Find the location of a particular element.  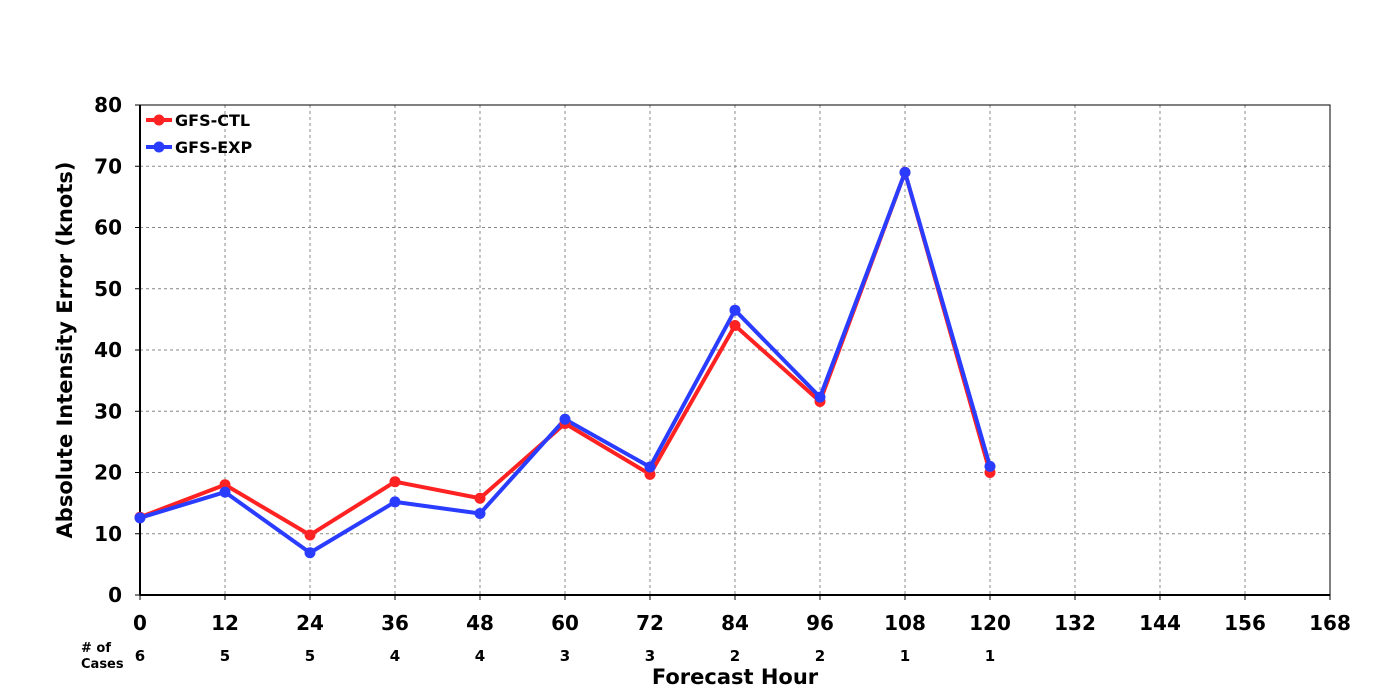

x-tick-label: 24 is located at coordinates (310, 623).